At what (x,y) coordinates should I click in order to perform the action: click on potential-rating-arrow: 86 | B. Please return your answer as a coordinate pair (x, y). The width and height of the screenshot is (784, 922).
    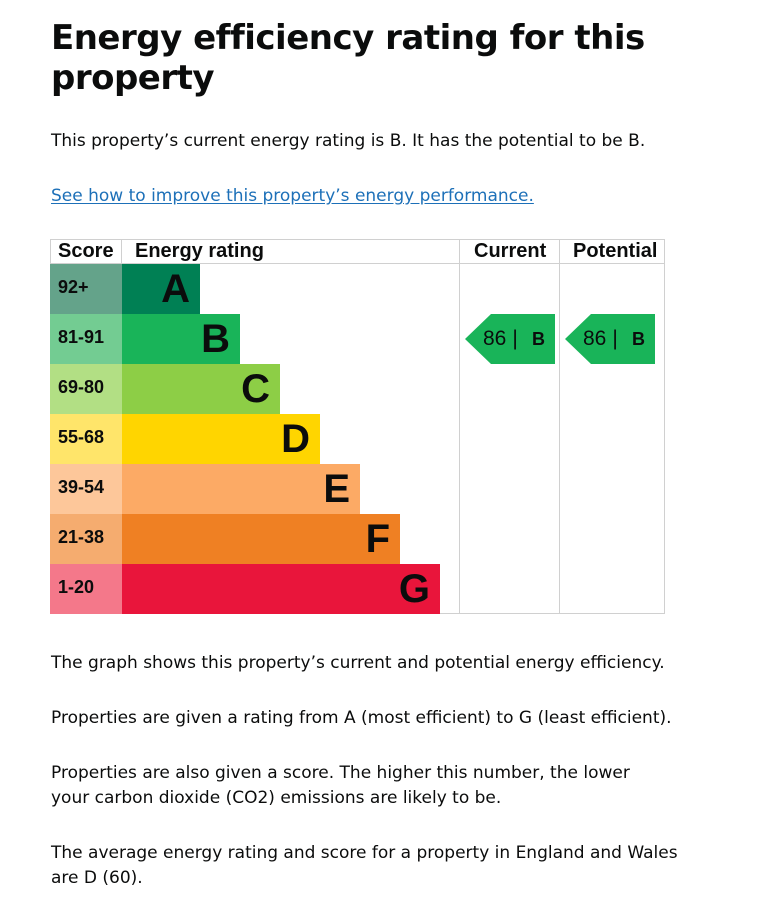
    Looking at the image, I should click on (610, 339).